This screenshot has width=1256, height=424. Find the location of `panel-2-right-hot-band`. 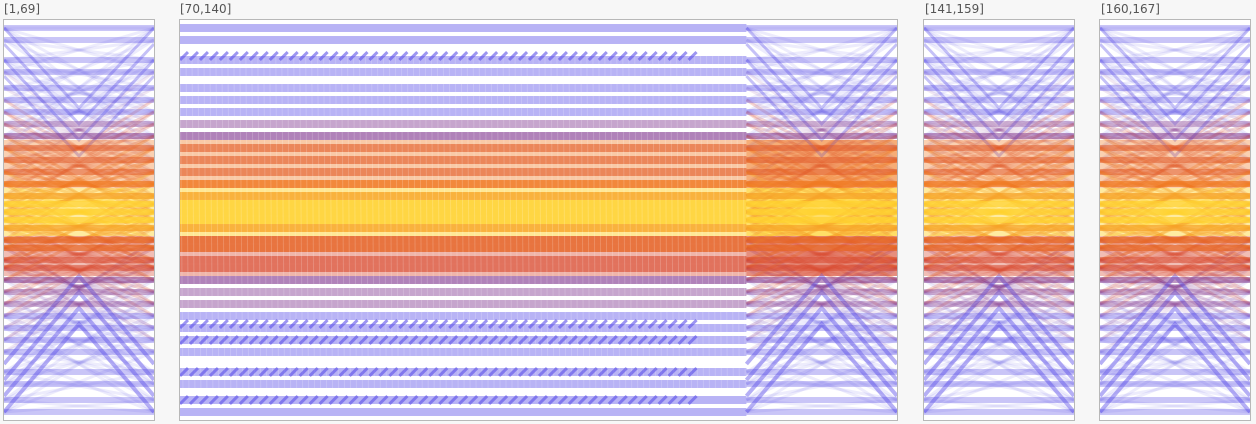

panel-2-right-hot-band is located at coordinates (821, 212).